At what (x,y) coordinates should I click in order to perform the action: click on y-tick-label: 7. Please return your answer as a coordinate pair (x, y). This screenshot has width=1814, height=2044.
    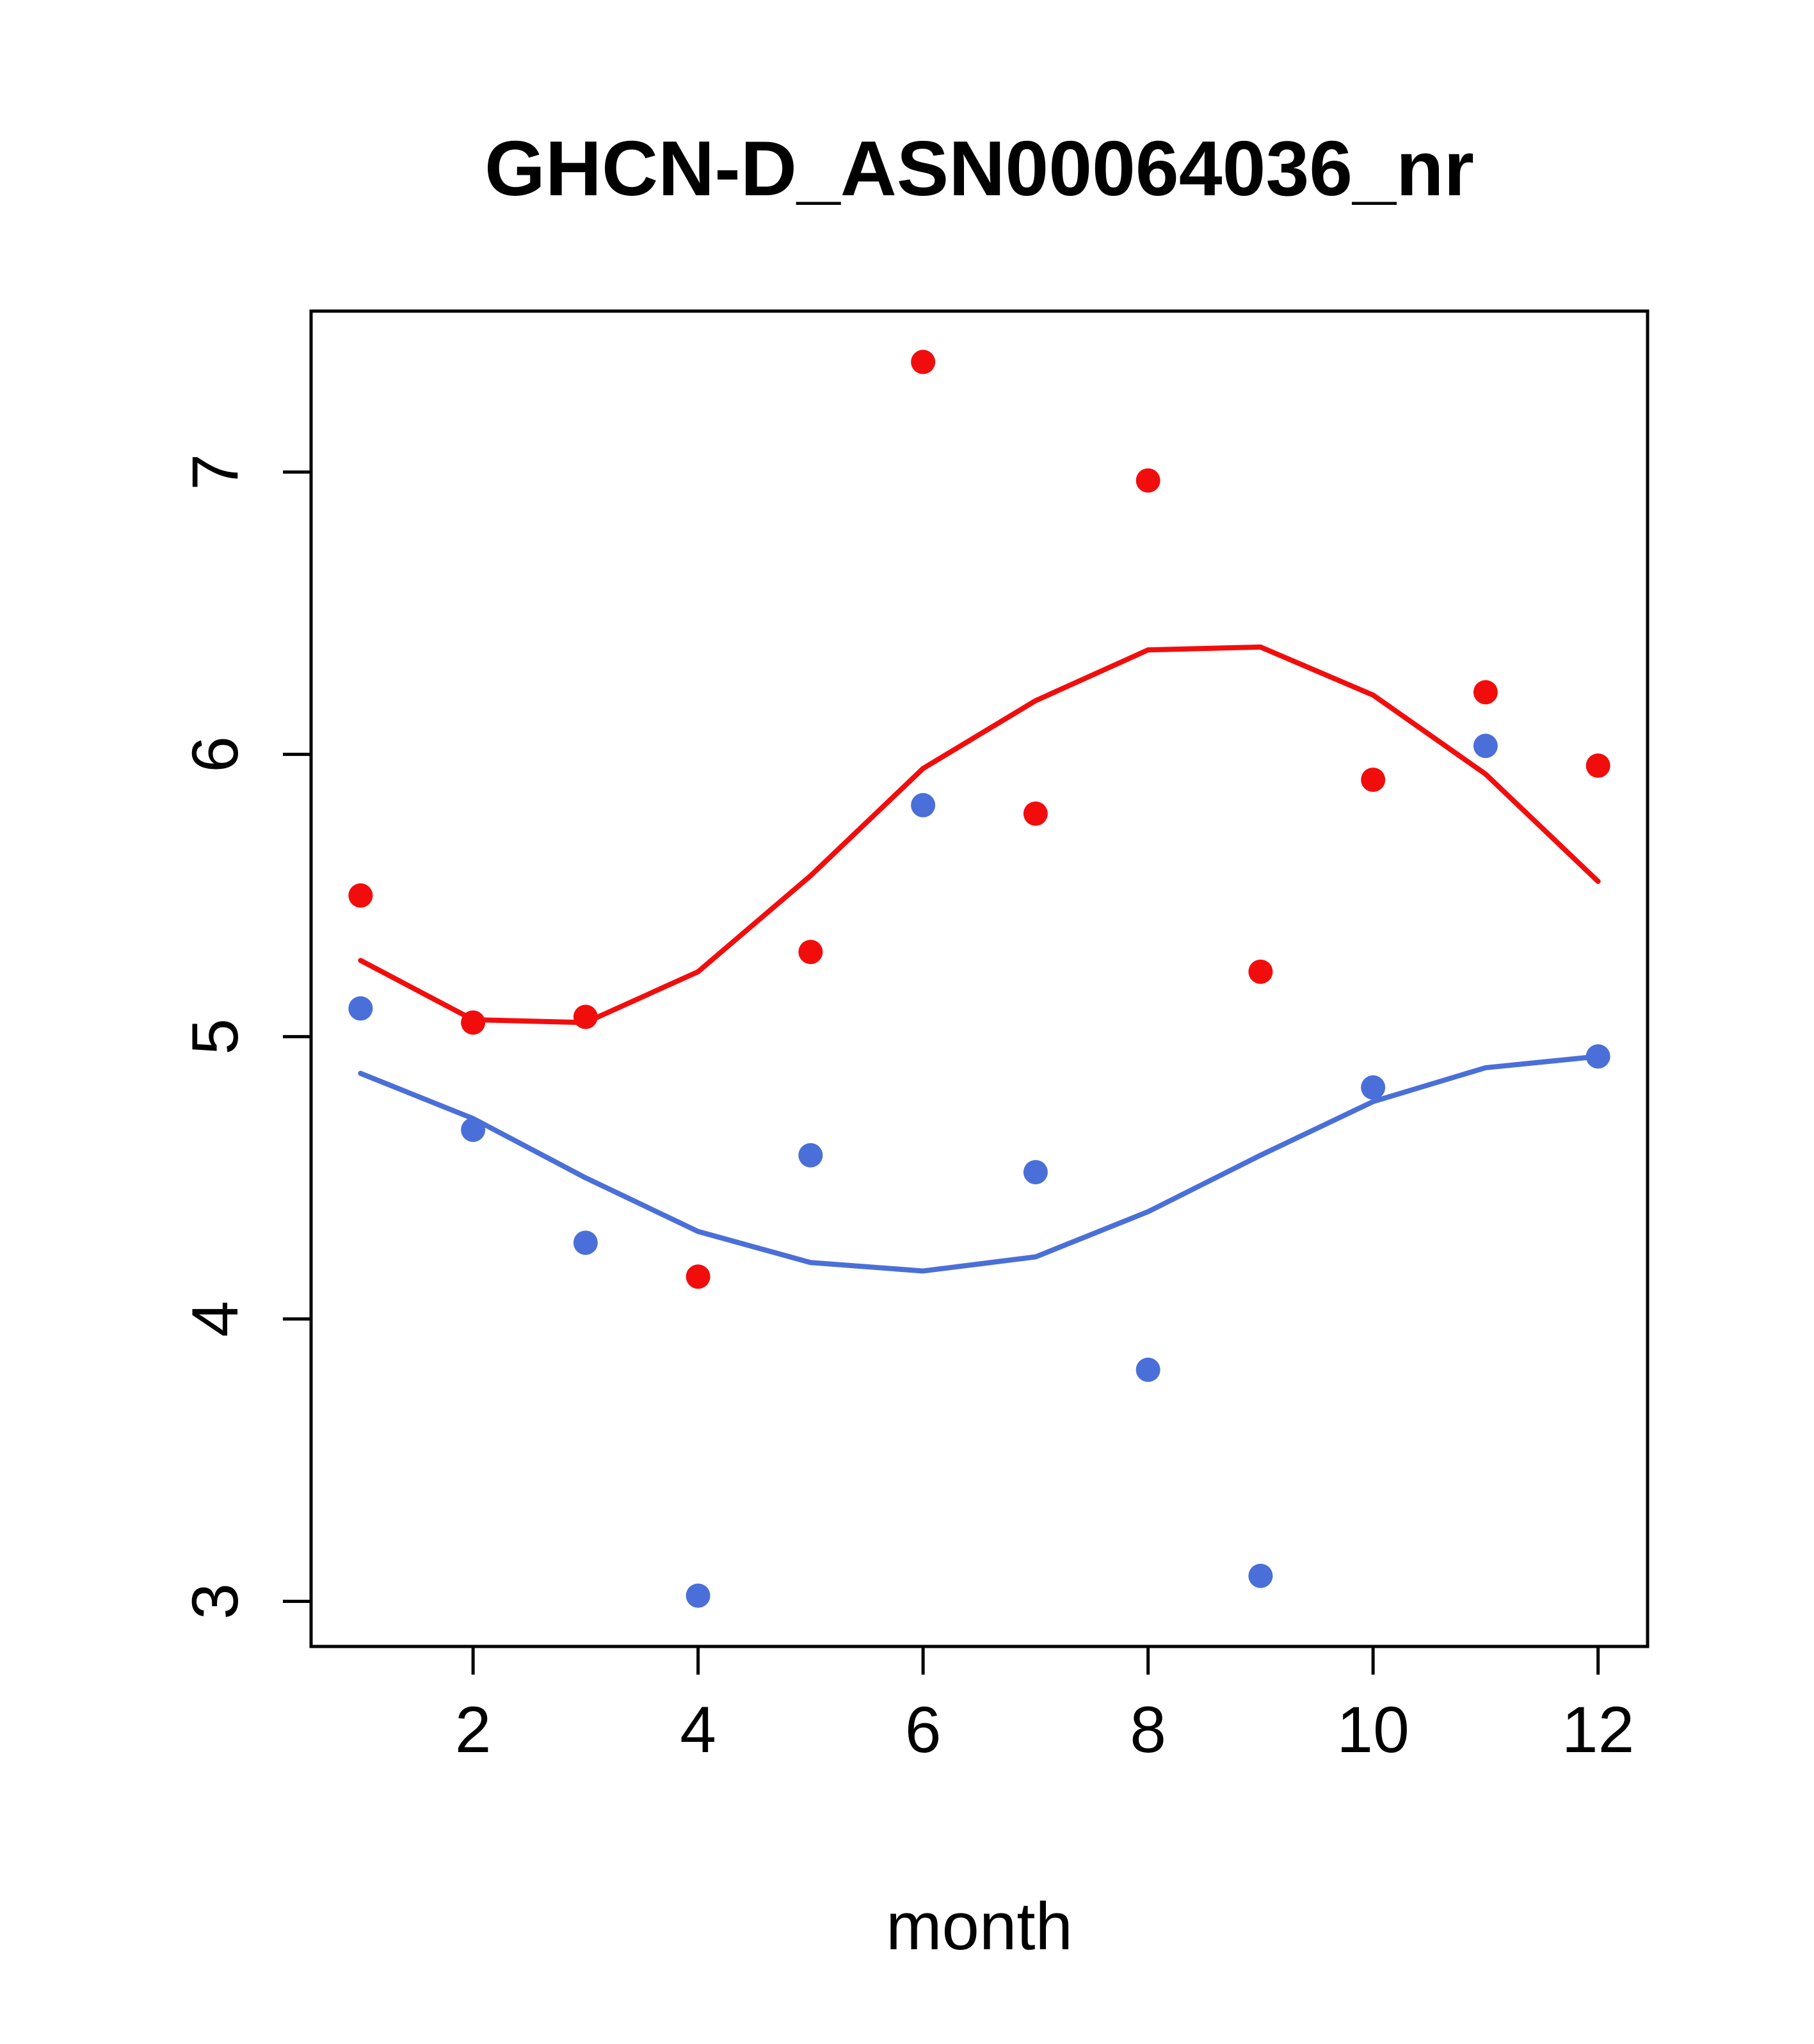
    Looking at the image, I should click on (215, 472).